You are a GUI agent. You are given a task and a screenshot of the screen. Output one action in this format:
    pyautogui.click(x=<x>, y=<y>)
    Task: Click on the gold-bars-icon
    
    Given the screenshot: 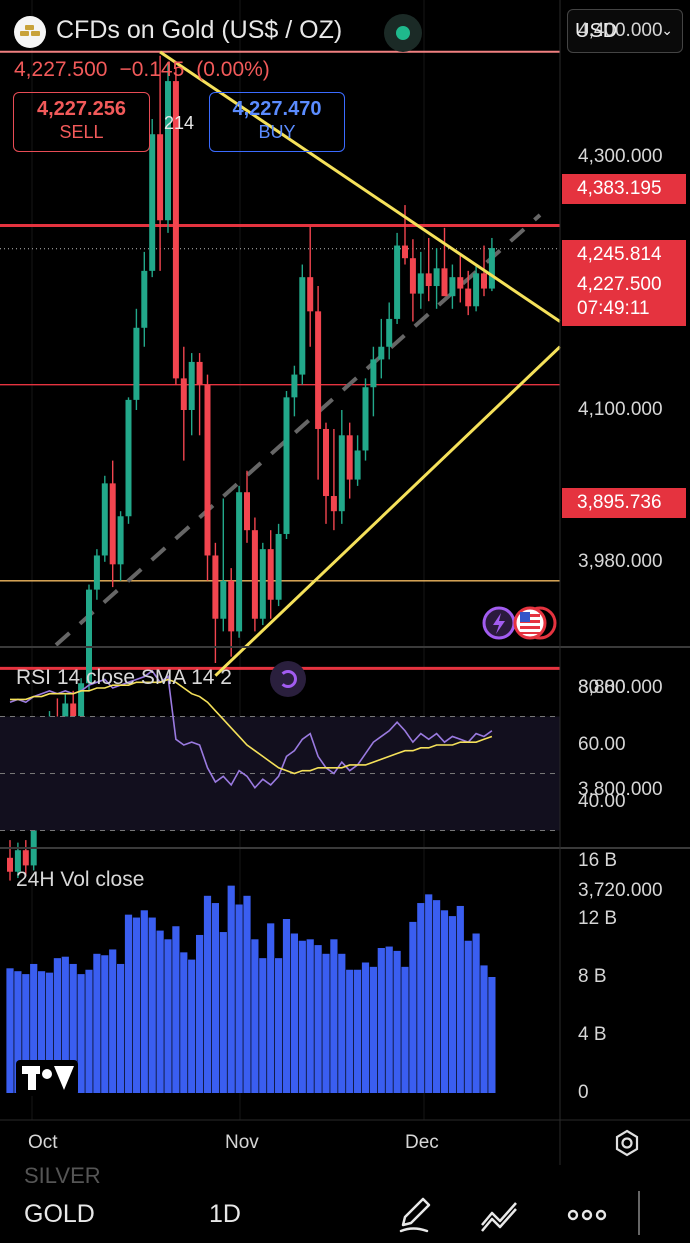 What is the action you would take?
    pyautogui.click(x=30, y=32)
    